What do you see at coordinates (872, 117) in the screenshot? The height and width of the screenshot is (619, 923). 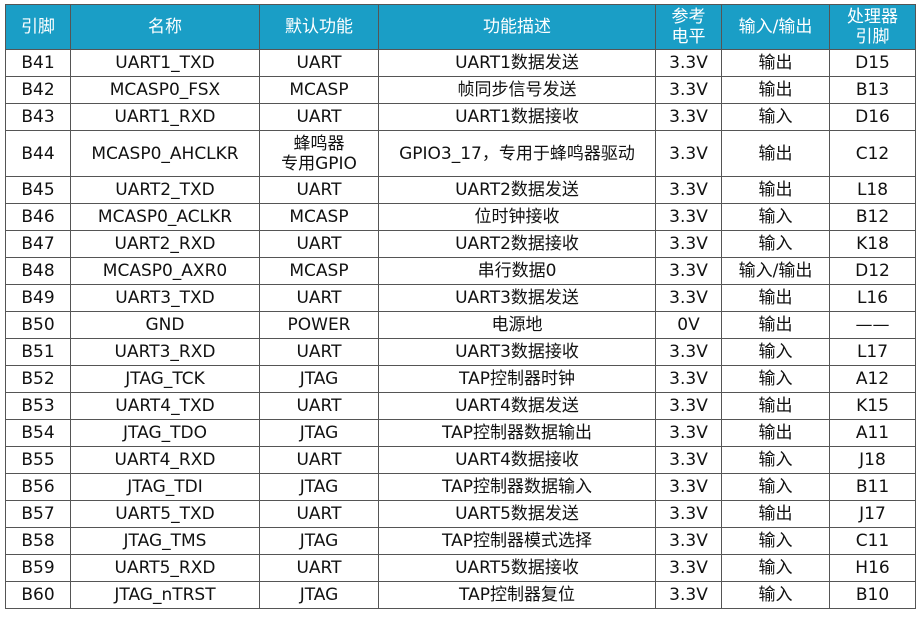 I see `cell-processor-pin: D16` at bounding box center [872, 117].